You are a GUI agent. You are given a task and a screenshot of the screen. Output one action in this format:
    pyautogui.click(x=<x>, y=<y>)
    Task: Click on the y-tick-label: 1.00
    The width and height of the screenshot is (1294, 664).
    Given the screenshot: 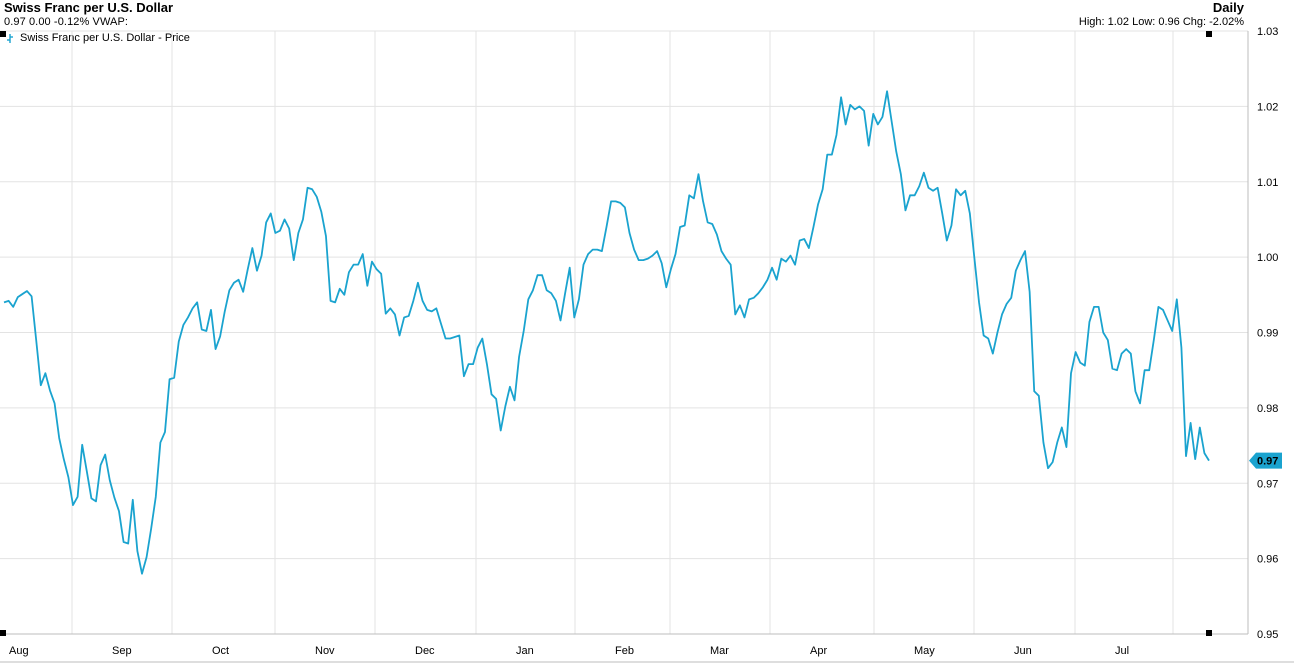 What is the action you would take?
    pyautogui.click(x=1267, y=258)
    